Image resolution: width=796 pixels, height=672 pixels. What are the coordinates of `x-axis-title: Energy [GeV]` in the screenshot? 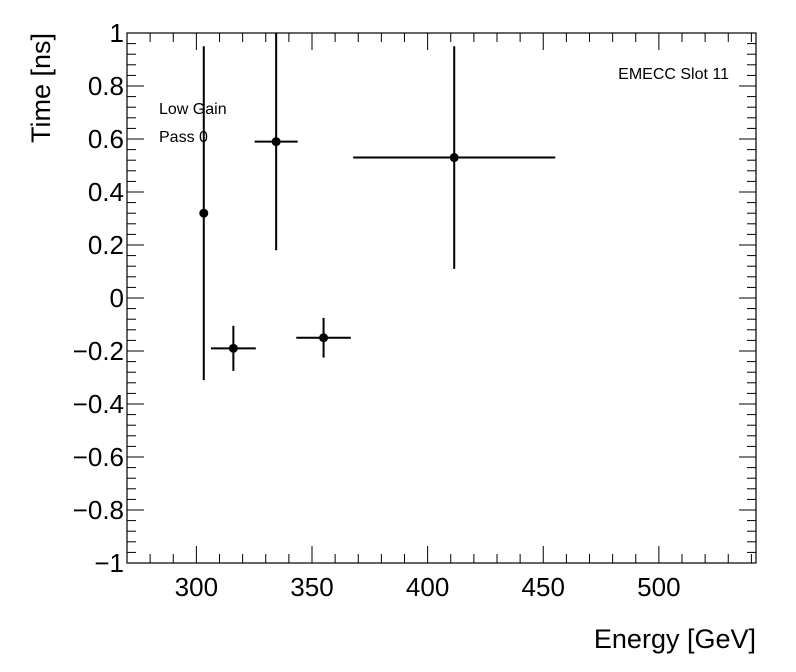 It's located at (675, 639).